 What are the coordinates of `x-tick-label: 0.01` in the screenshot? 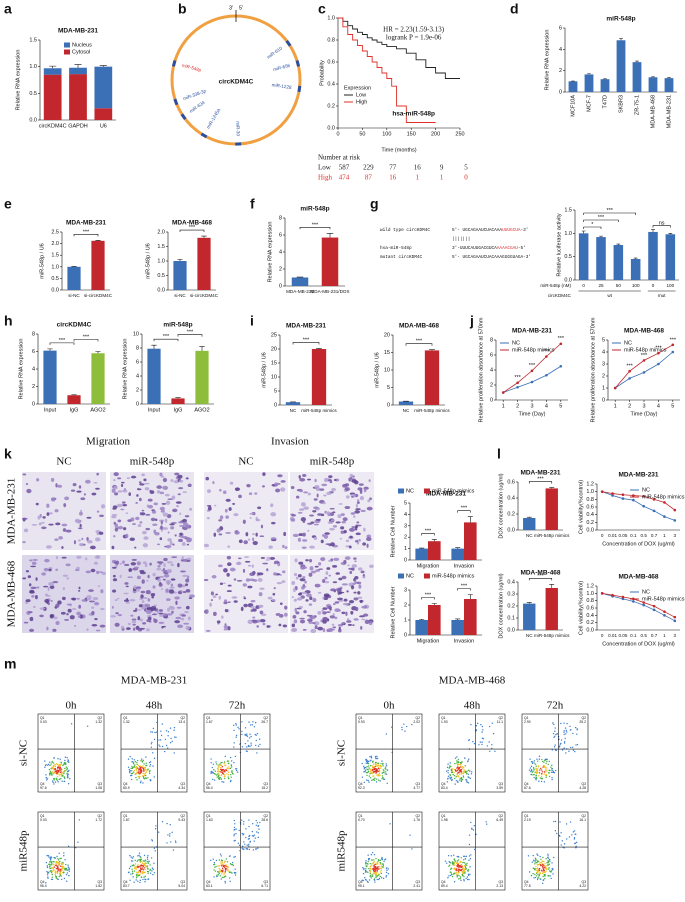 It's located at (612, 635).